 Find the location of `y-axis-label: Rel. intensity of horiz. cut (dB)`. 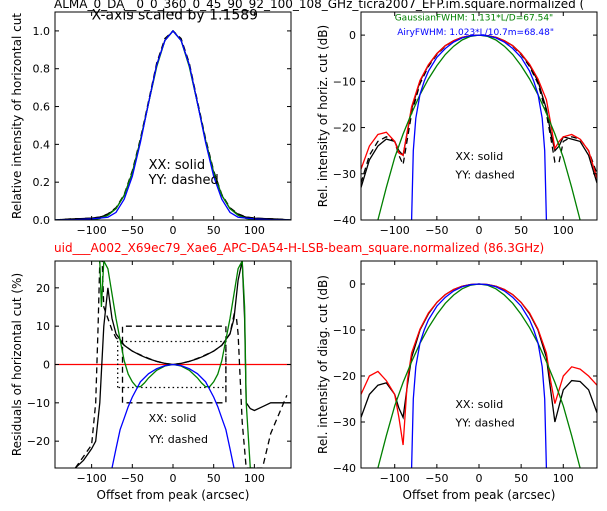

y-axis-label: Rel. intensity of horiz. cut (dB) is located at coordinates (323, 116).